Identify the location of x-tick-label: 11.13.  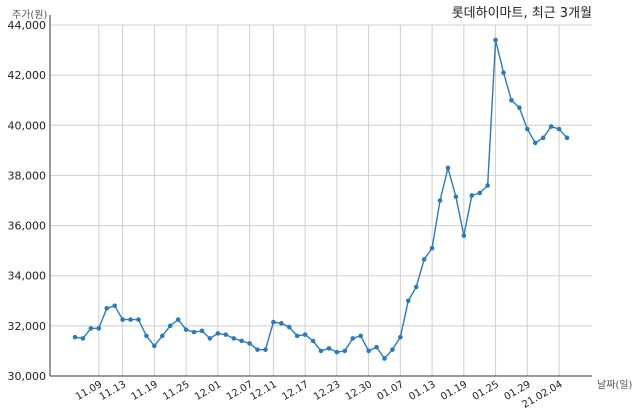
(113, 391).